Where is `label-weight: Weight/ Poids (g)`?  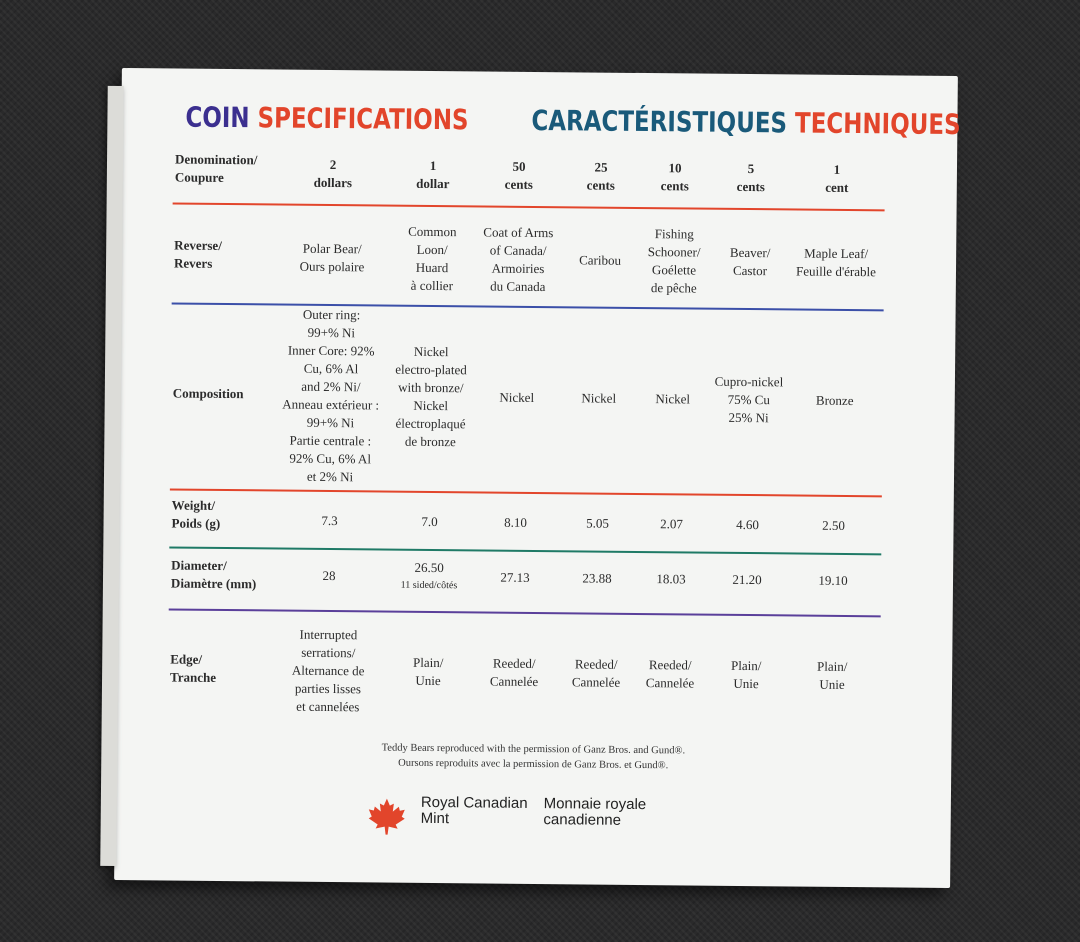 label-weight: Weight/ Poids (g) is located at coordinates (195, 515).